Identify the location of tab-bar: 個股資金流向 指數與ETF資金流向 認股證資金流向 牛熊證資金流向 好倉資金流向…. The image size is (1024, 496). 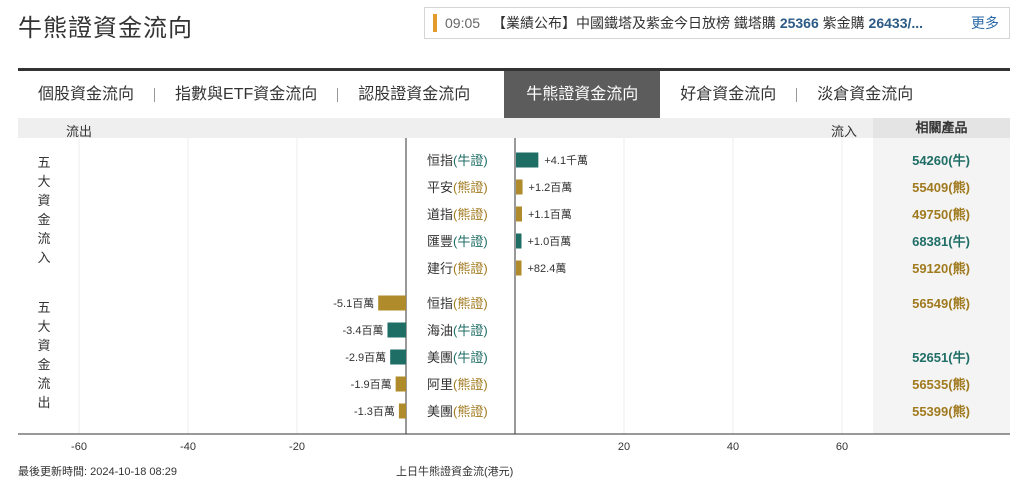
(514, 94).